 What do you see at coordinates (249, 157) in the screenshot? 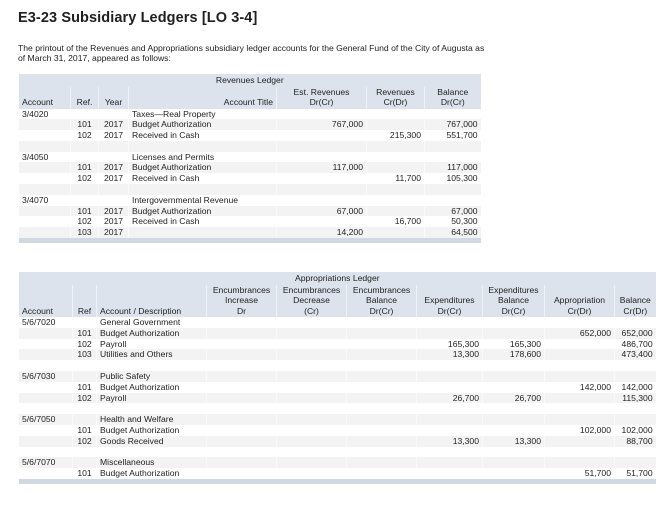
I see `table-row: 3/4050 Licenses and Permits` at bounding box center [249, 157].